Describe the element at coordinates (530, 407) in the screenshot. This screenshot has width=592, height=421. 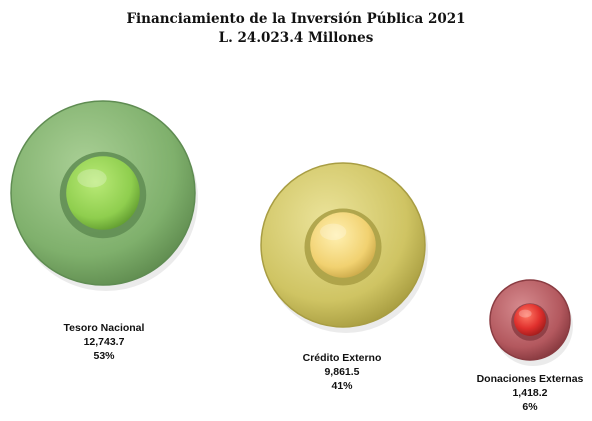
I see `percent-label-2: 6%` at that location.